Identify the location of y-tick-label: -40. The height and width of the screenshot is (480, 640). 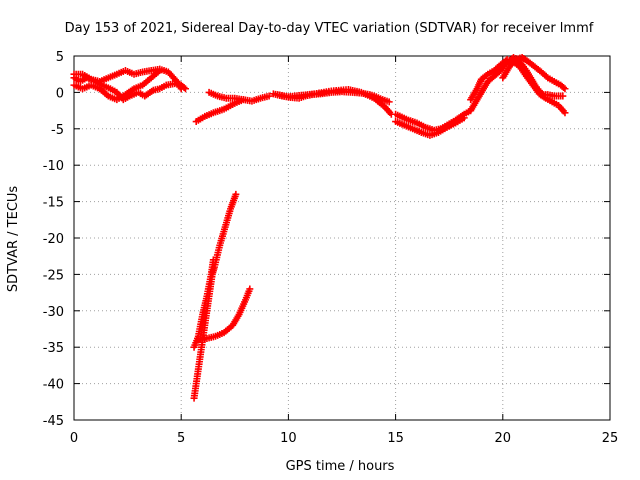
(53, 385).